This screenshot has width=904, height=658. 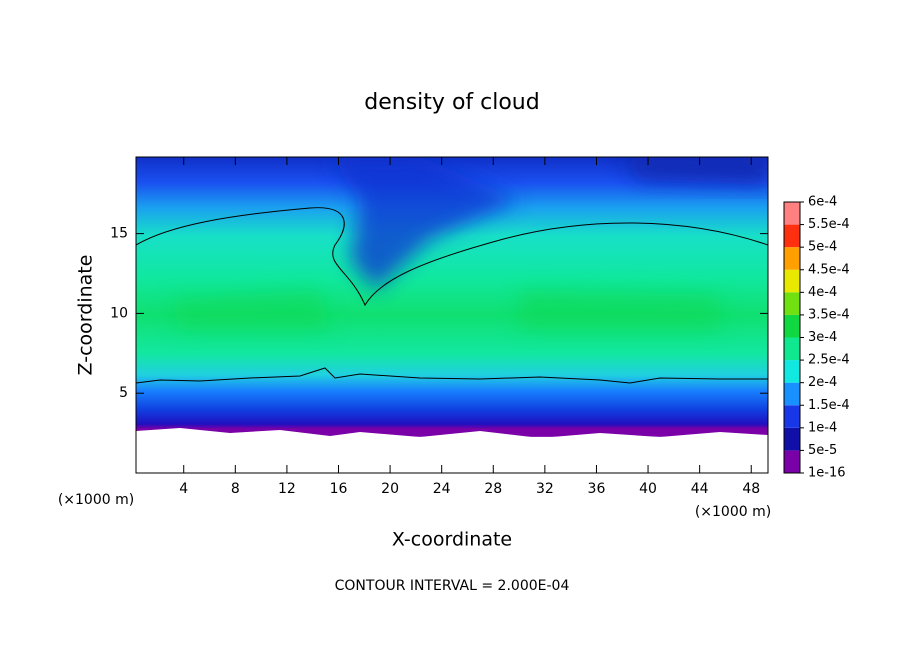 I want to click on colorbar-label: 1.5e-4, so click(x=829, y=405).